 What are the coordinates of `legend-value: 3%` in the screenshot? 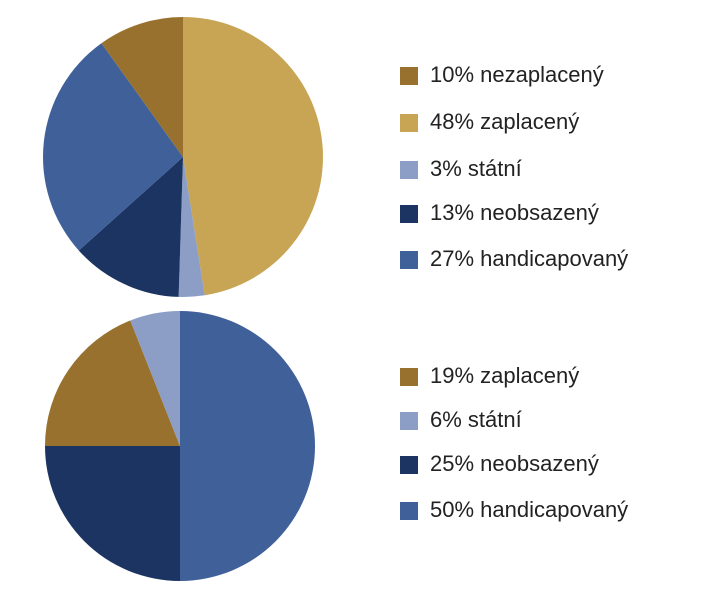 It's located at (446, 168).